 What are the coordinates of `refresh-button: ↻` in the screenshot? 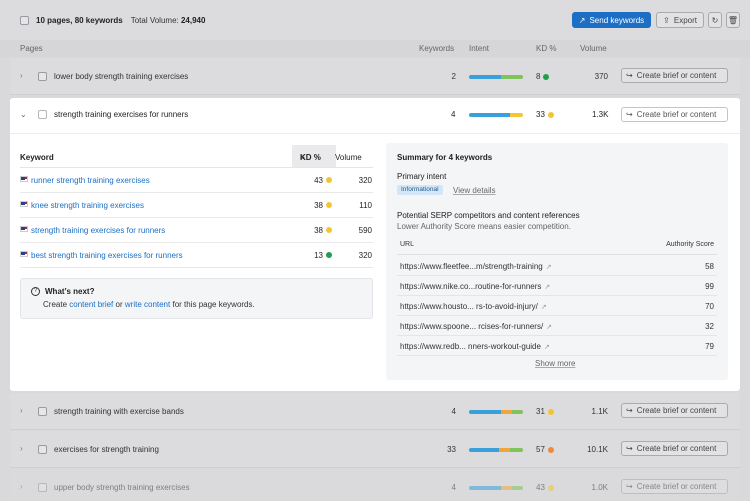 It's located at (715, 20).